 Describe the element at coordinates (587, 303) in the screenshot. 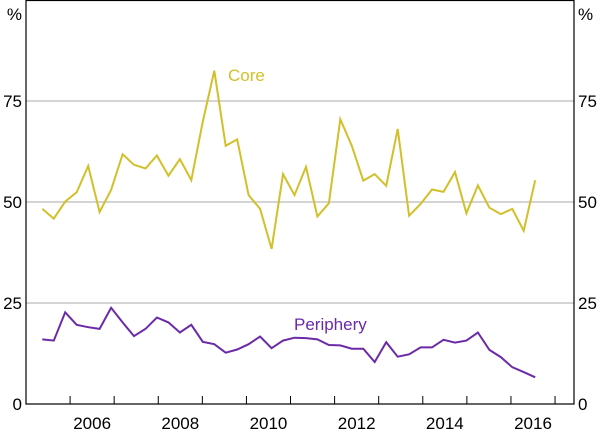

I see `y-tick-label-right: 25` at that location.